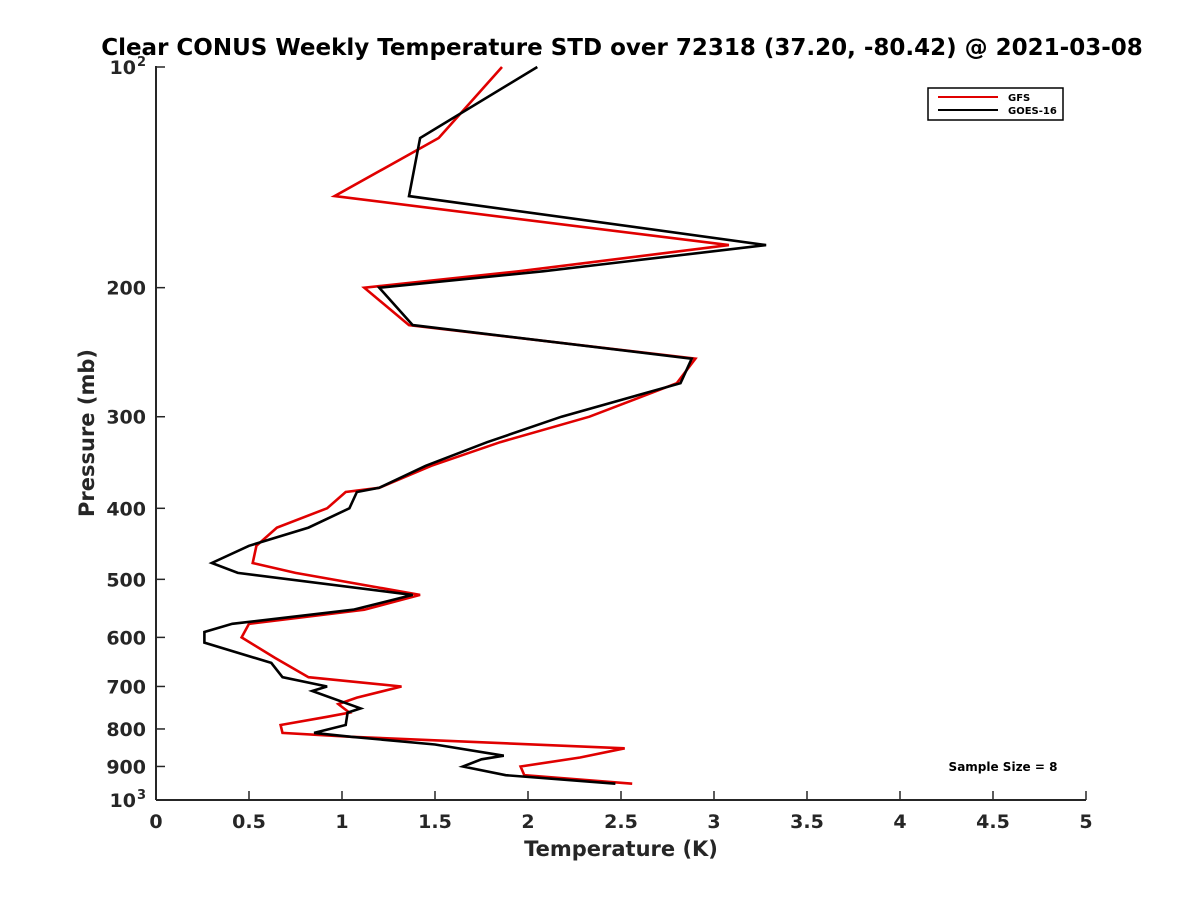 The width and height of the screenshot is (1200, 900). What do you see at coordinates (126, 509) in the screenshot?
I see `y-tick-label: 400` at bounding box center [126, 509].